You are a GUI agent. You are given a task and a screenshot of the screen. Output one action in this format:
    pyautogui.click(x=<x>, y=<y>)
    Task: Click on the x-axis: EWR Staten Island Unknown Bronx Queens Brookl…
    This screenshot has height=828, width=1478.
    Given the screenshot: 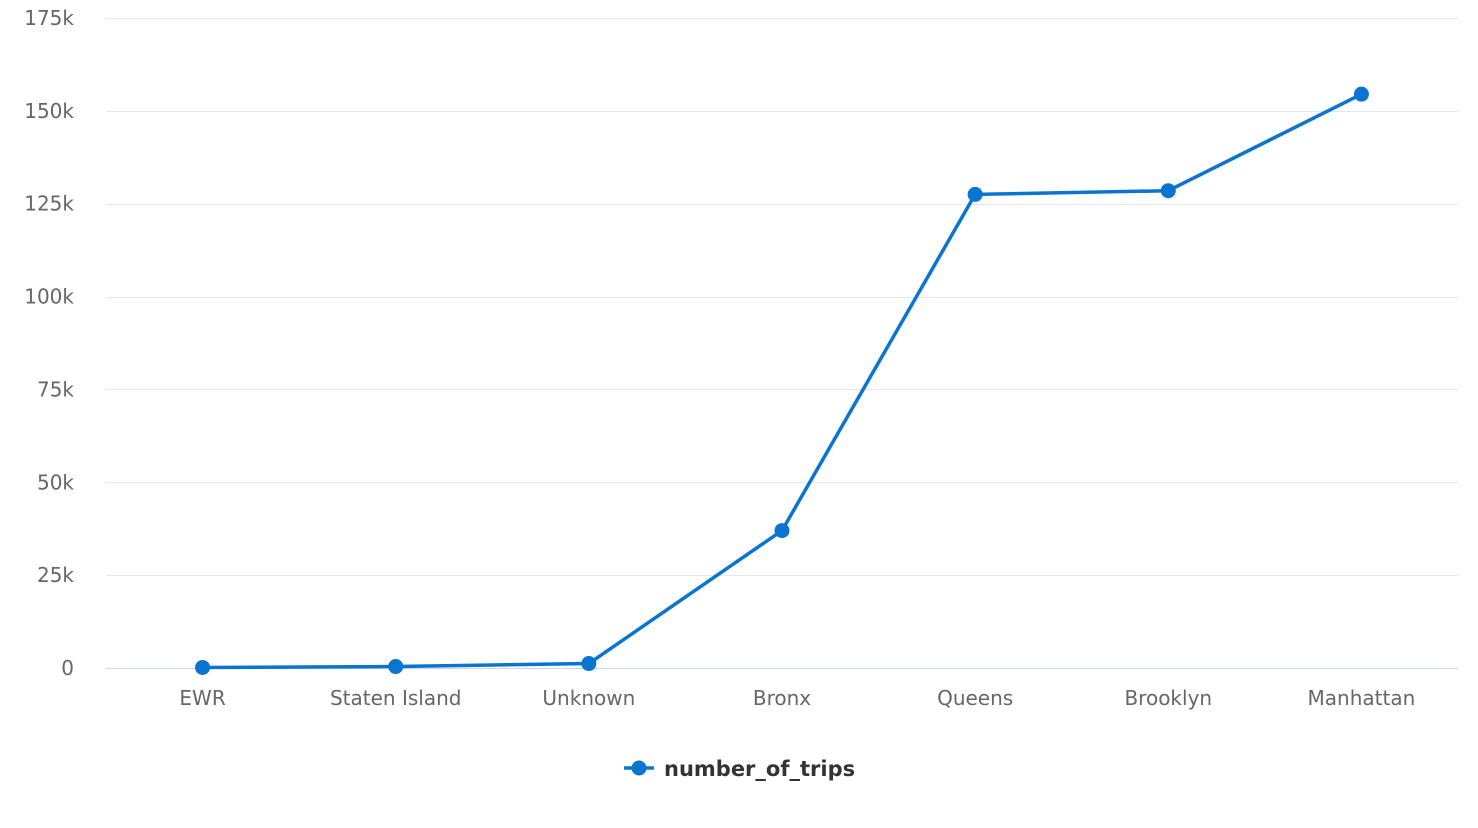 What is the action you would take?
    pyautogui.click(x=782, y=689)
    